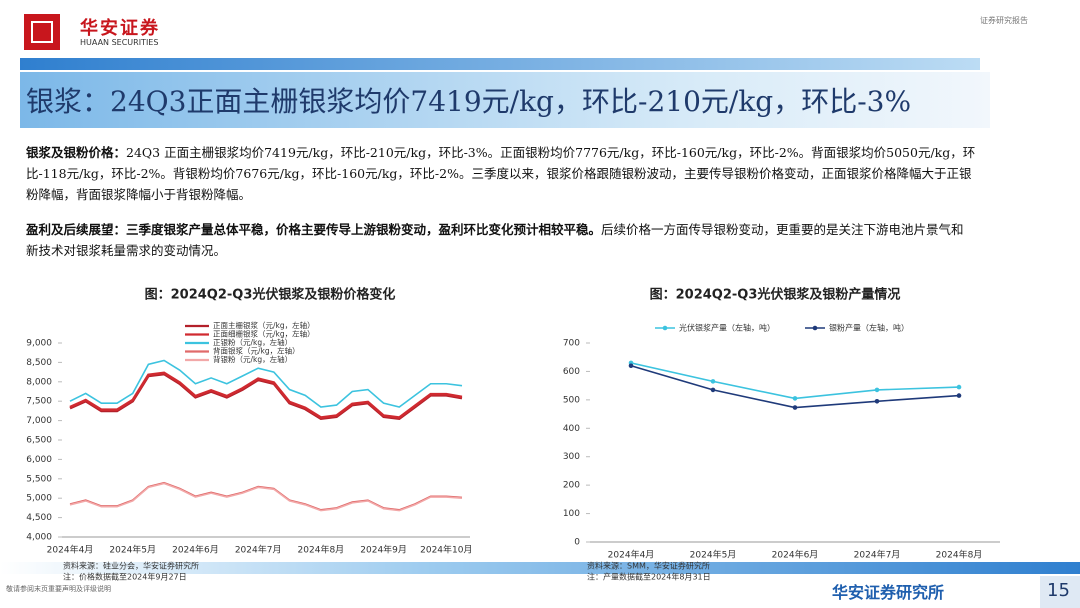 The image size is (1080, 608). I want to click on footer-brand: 华安证券研究所, so click(888, 592).